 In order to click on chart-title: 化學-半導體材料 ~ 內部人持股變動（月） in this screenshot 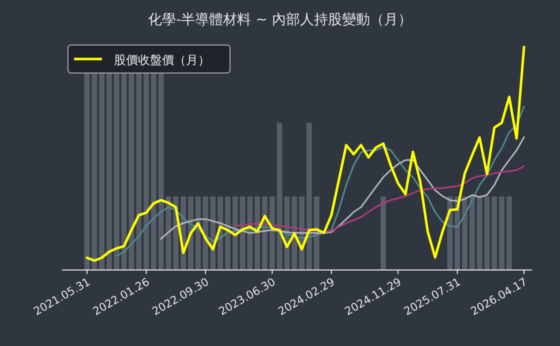, I will do `click(280, 20)`.